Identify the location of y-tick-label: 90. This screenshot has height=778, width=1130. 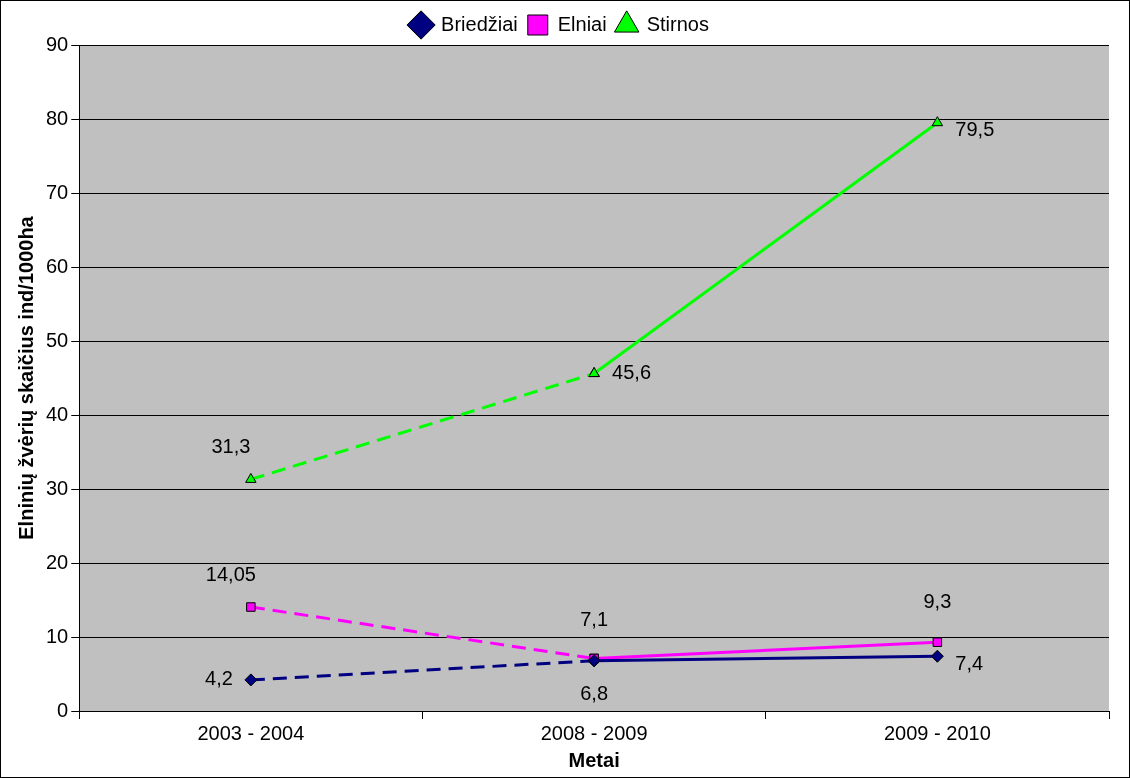
(57, 43).